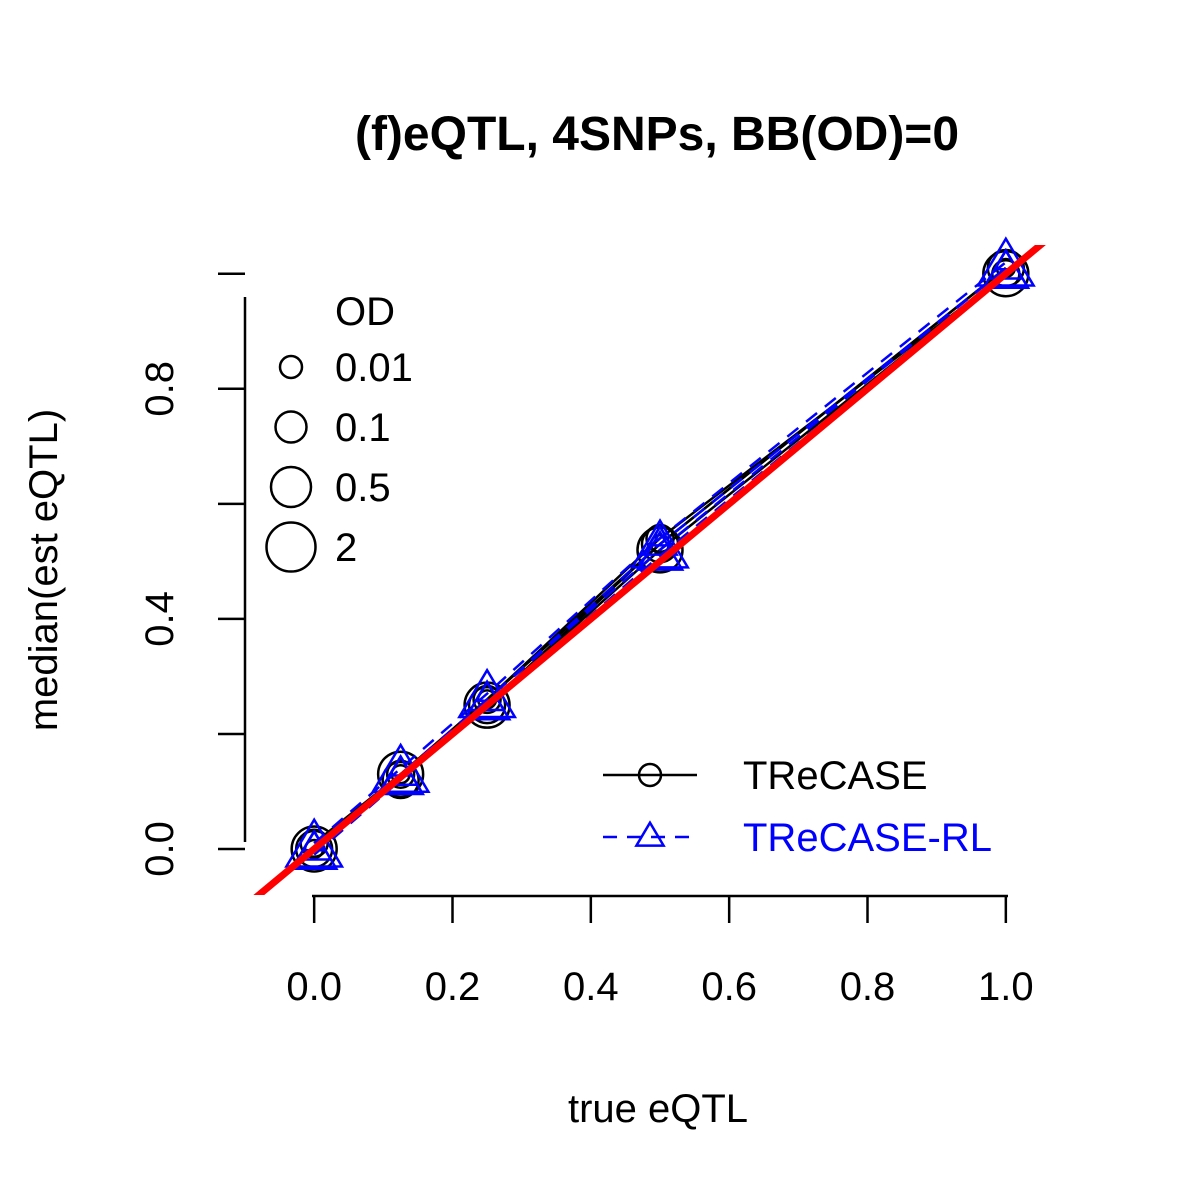 The height and width of the screenshot is (1200, 1200). I want to click on y-axis-label: median(est eQTL), so click(44, 570).